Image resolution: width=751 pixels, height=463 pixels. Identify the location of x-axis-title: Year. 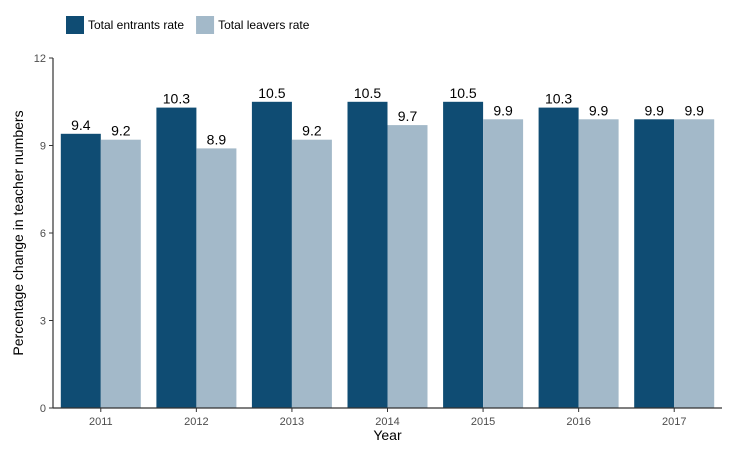
(387, 435).